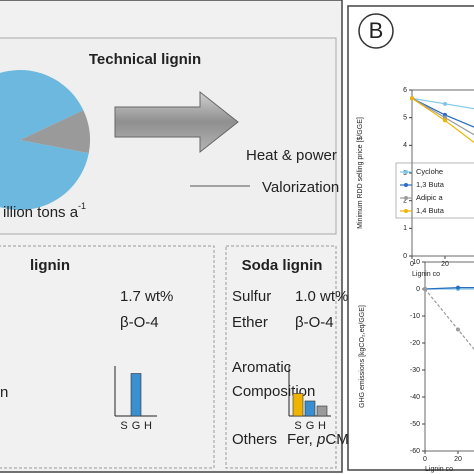 The height and width of the screenshot is (474, 474). What do you see at coordinates (362, 356) in the screenshot?
I see `y-axis-label: GHG emissions [kgCO₂,eq/GGE]` at bounding box center [362, 356].